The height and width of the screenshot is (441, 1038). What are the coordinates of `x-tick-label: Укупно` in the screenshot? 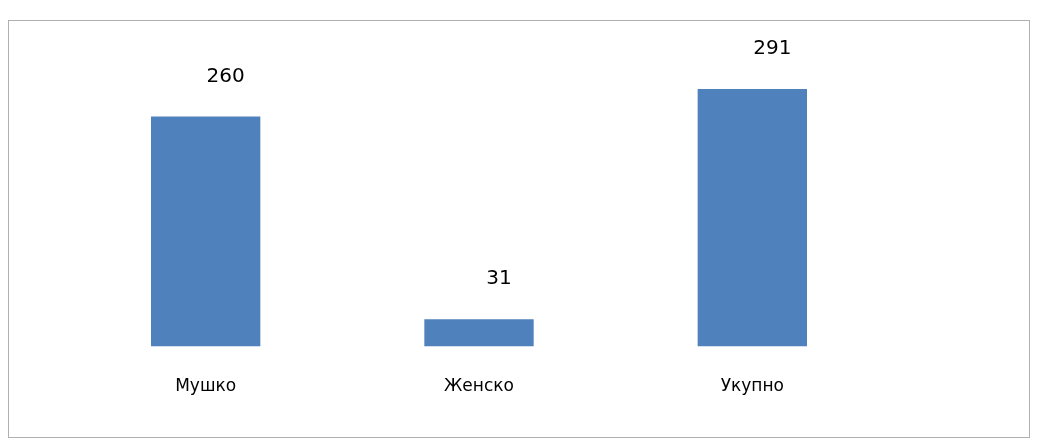 It's located at (752, 385).